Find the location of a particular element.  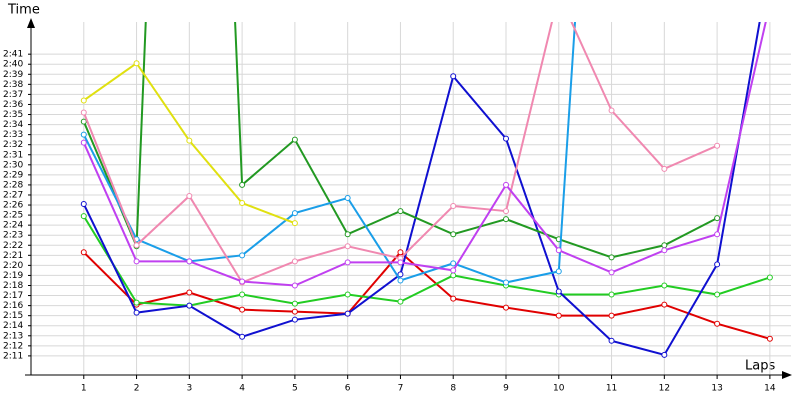

y-tick-label: 2:35 is located at coordinates (13, 115).